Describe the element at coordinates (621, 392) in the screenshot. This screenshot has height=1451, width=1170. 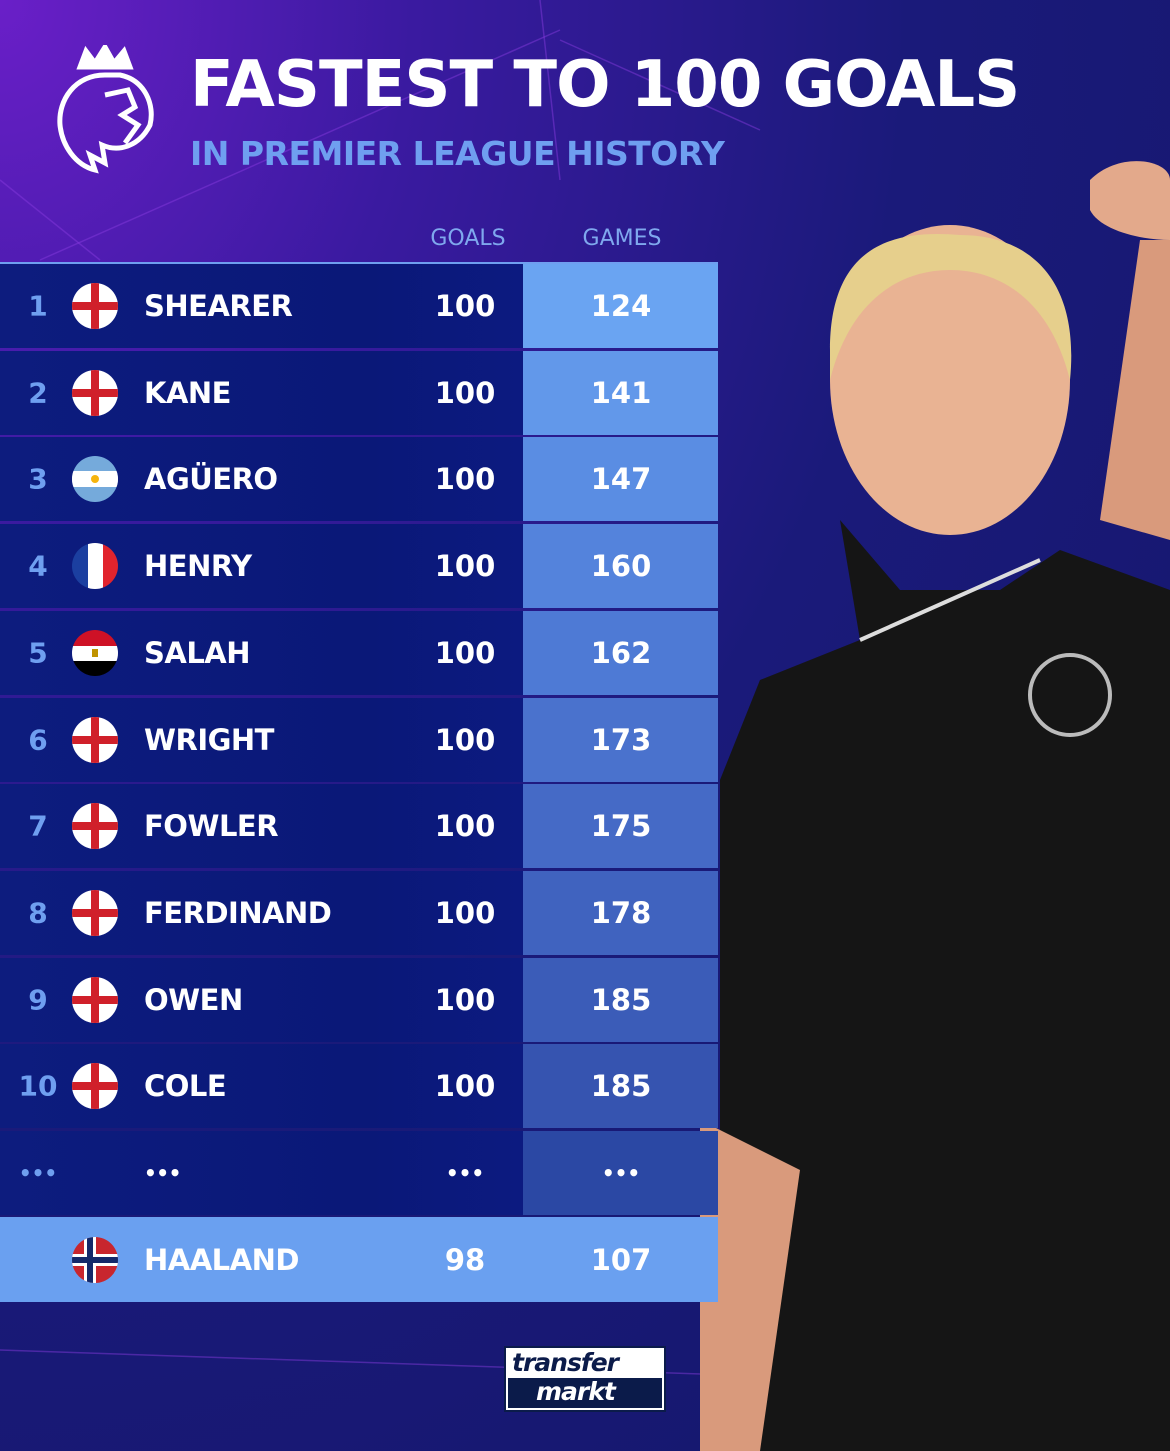
I see `games-value: 141` at that location.